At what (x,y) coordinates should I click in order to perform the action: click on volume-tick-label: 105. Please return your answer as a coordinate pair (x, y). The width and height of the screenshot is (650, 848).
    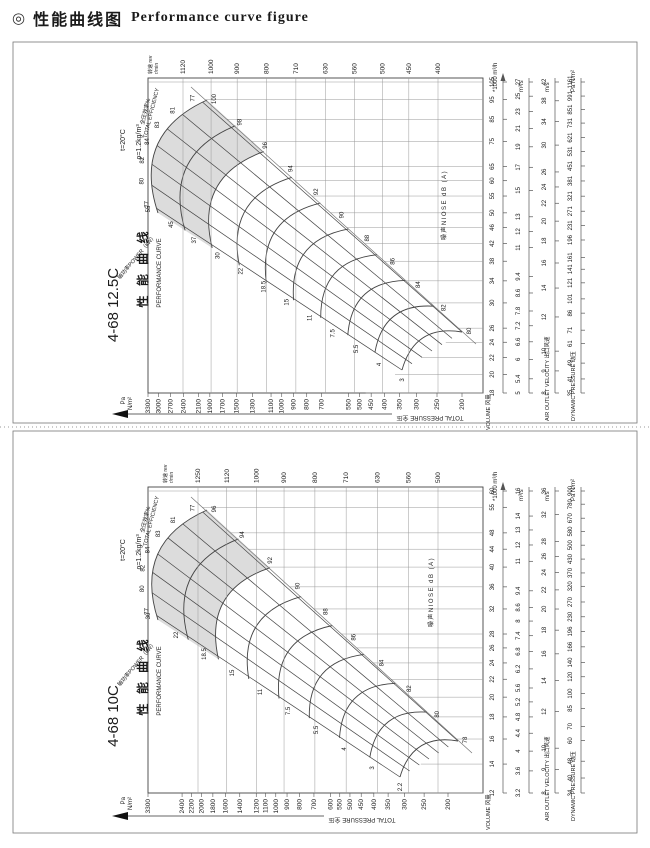
    Looking at the image, I should click on (493, 81).